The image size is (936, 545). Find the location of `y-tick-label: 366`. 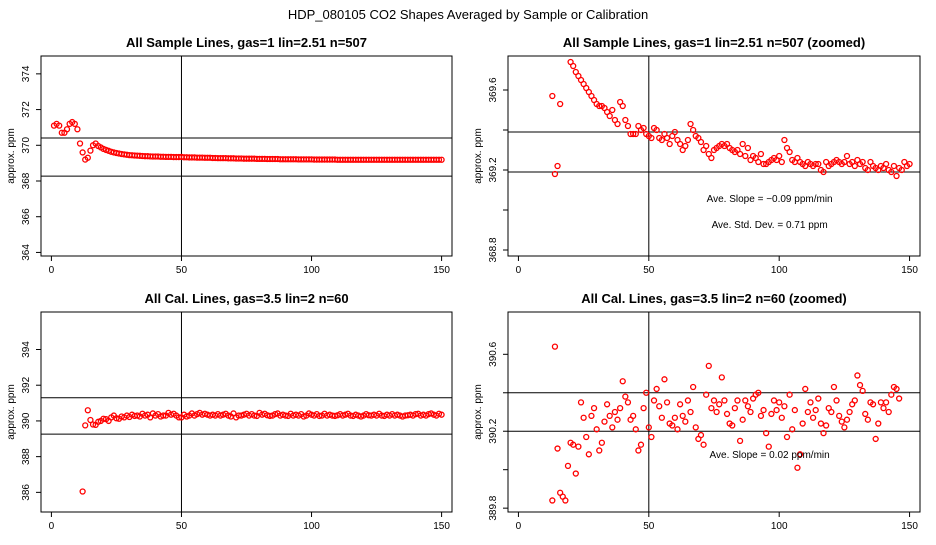

y-tick-label: 366 is located at coordinates (26, 216).